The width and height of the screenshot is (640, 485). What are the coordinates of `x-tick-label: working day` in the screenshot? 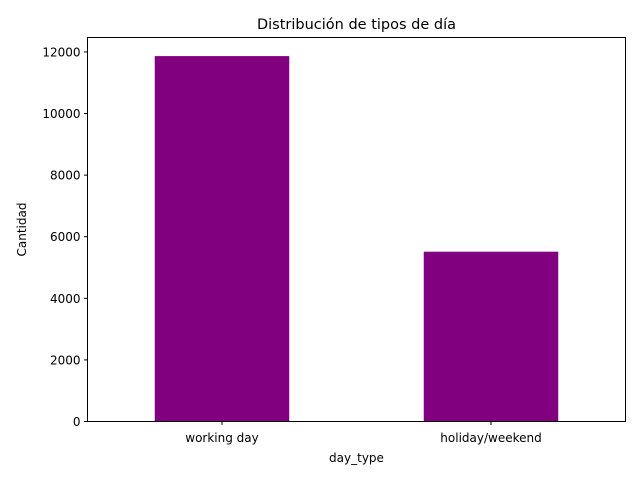 It's located at (221, 438).